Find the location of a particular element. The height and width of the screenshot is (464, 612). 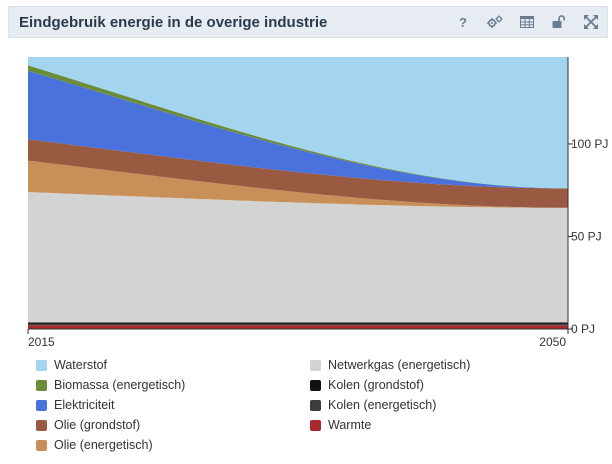

legend-item-olie-energetisch: Olie (energetisch) is located at coordinates (94, 445).